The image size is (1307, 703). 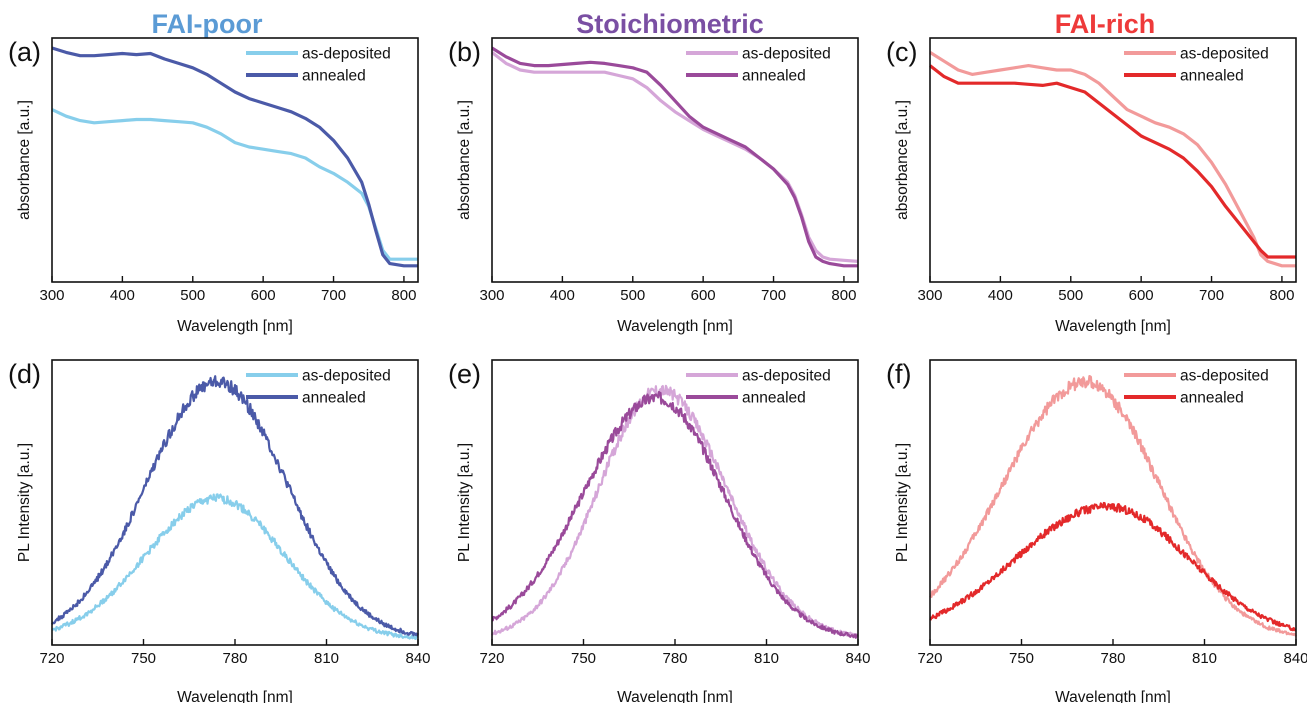 I want to click on panel-label: (b), so click(x=464, y=52).